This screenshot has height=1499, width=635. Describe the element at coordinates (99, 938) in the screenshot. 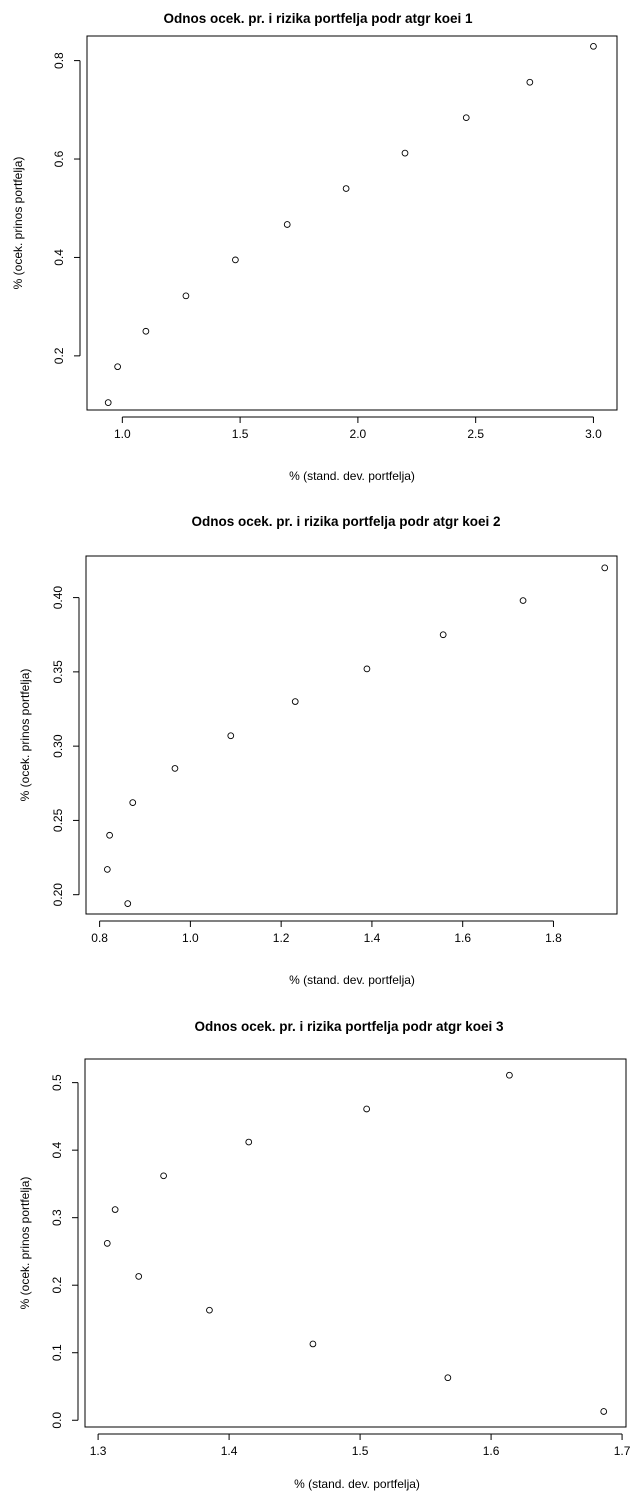

I see `x-tick-label: 0.8` at that location.